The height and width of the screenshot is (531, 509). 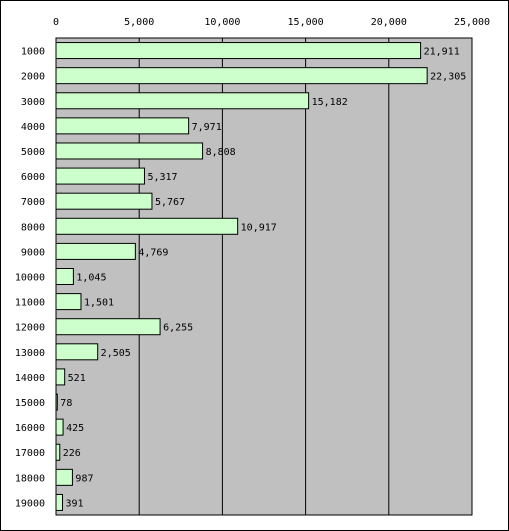 What do you see at coordinates (30, 478) in the screenshot?
I see `y-tick-label: 18000` at bounding box center [30, 478].